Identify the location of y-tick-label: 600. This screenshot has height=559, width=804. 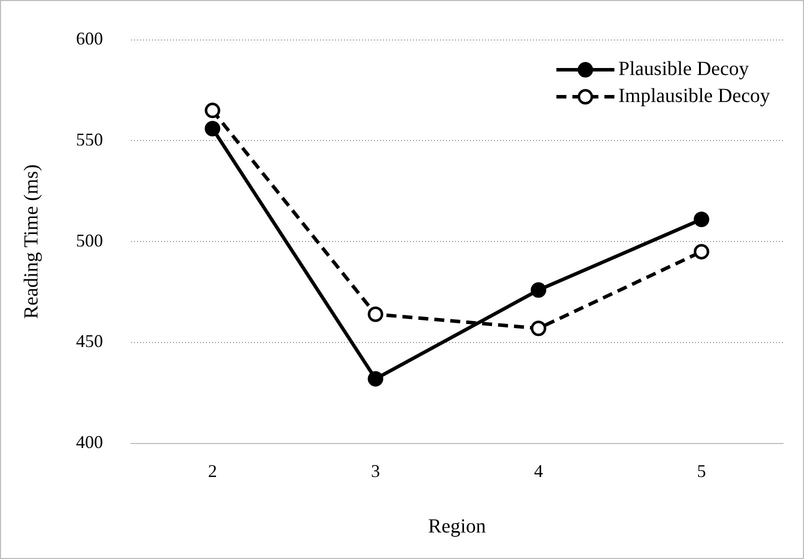
(89, 38).